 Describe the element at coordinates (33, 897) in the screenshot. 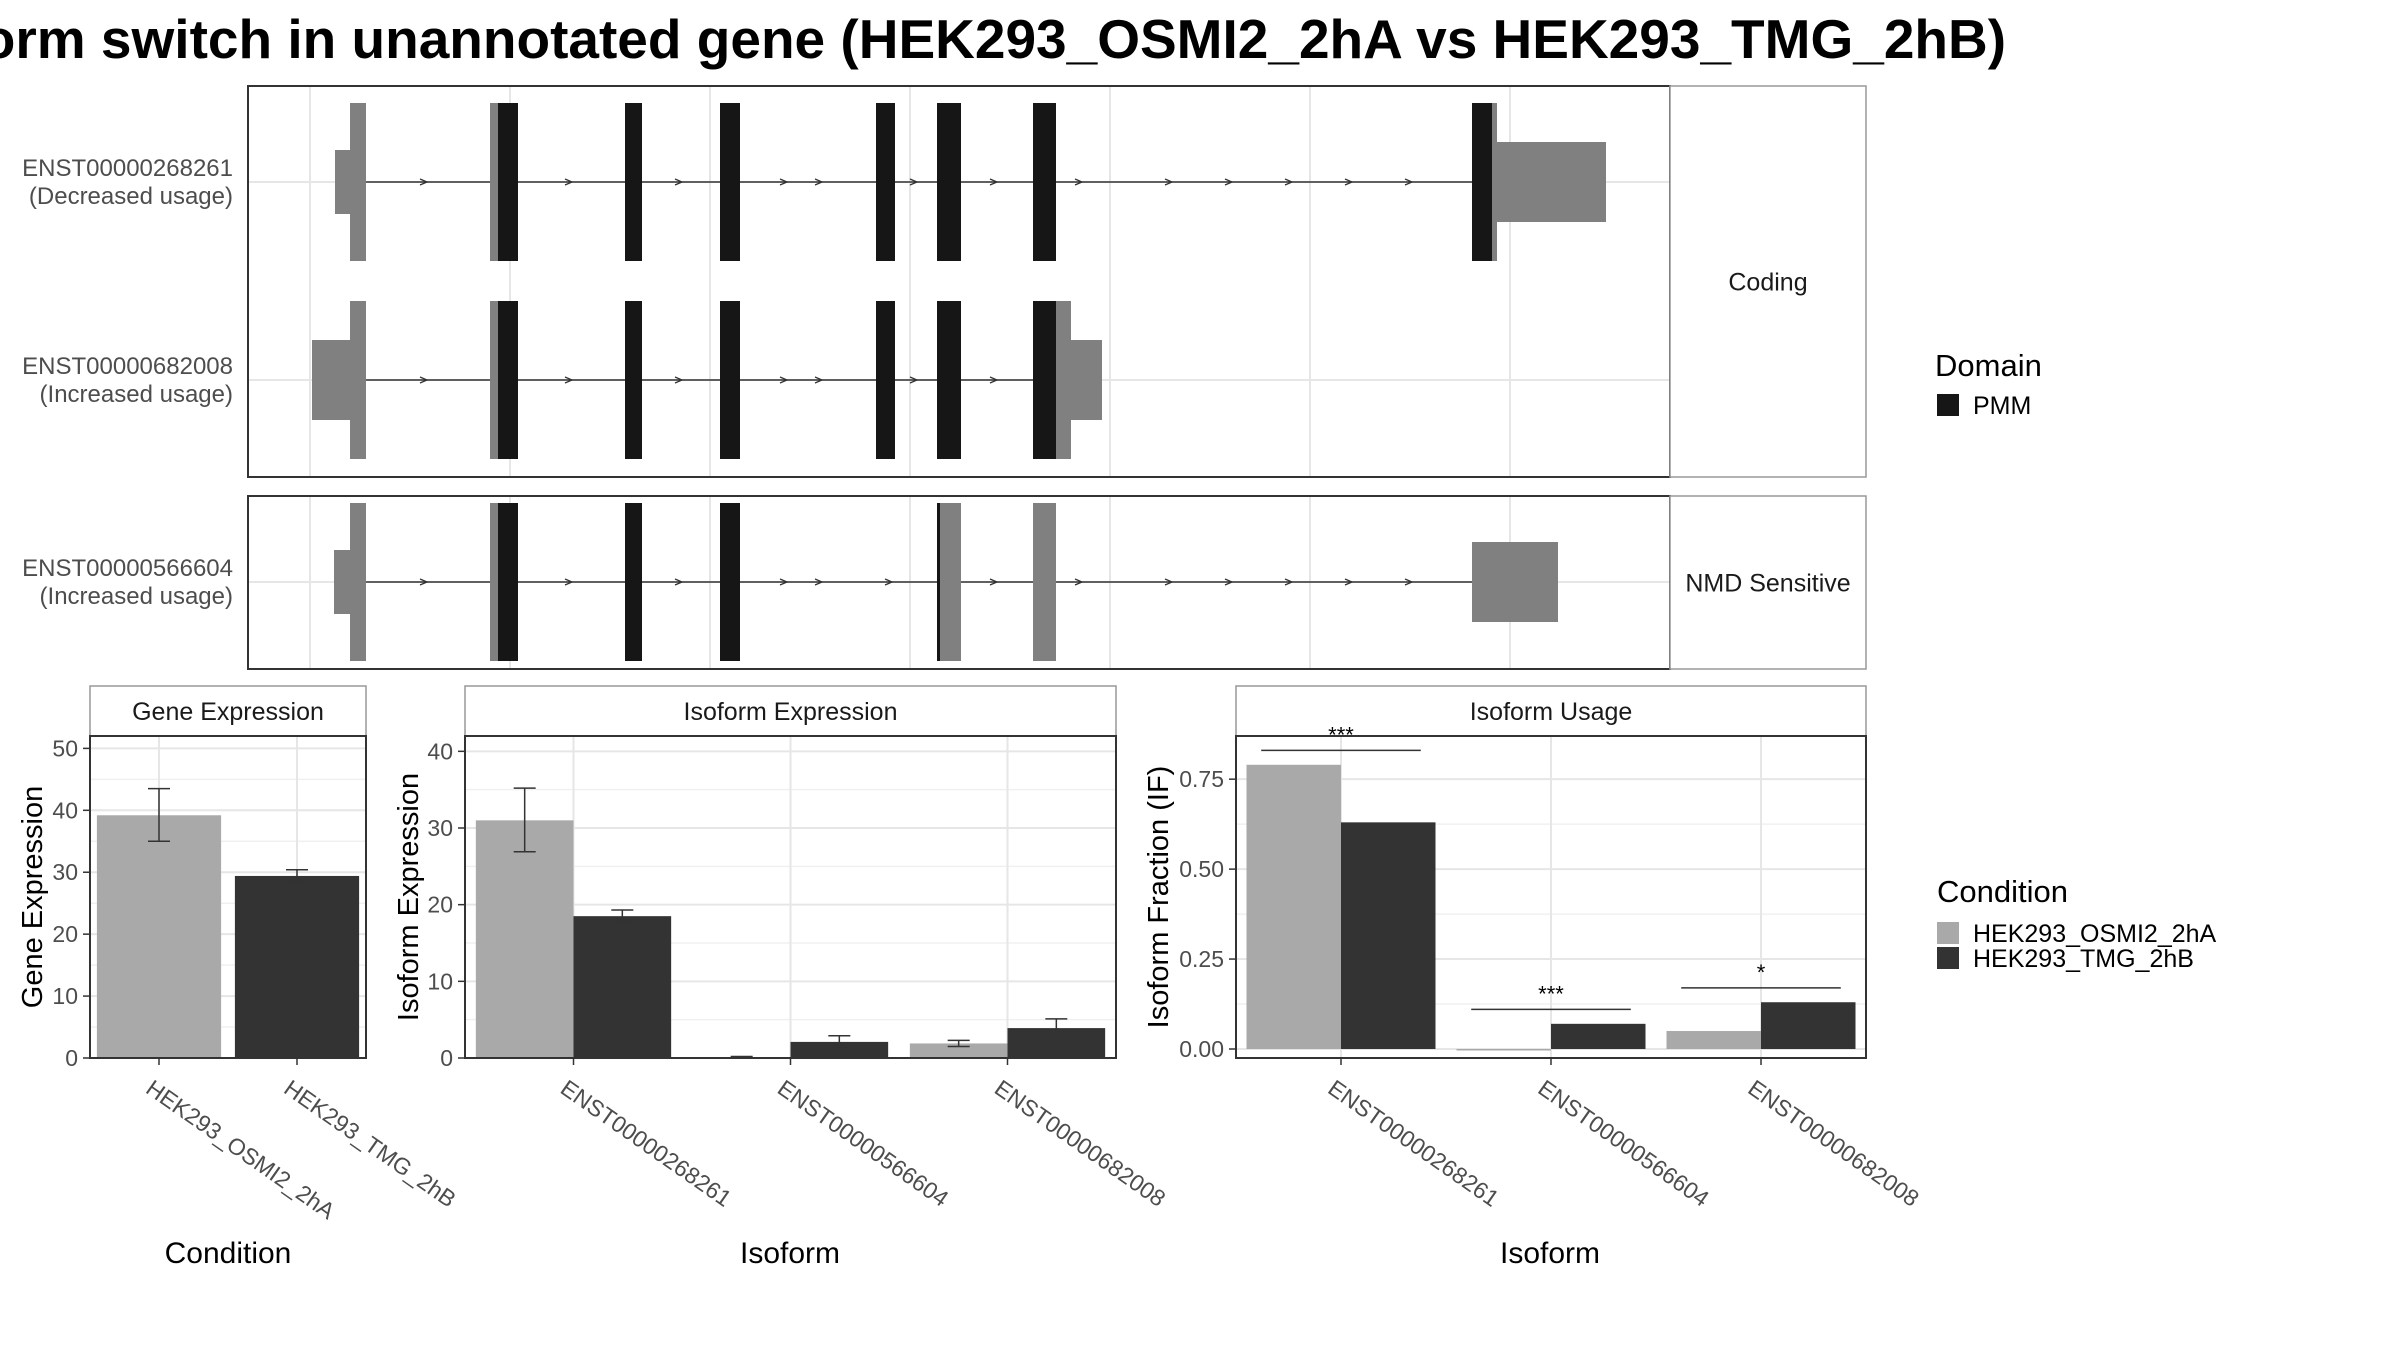

I see `y-axis-label: Gene Expression` at that location.